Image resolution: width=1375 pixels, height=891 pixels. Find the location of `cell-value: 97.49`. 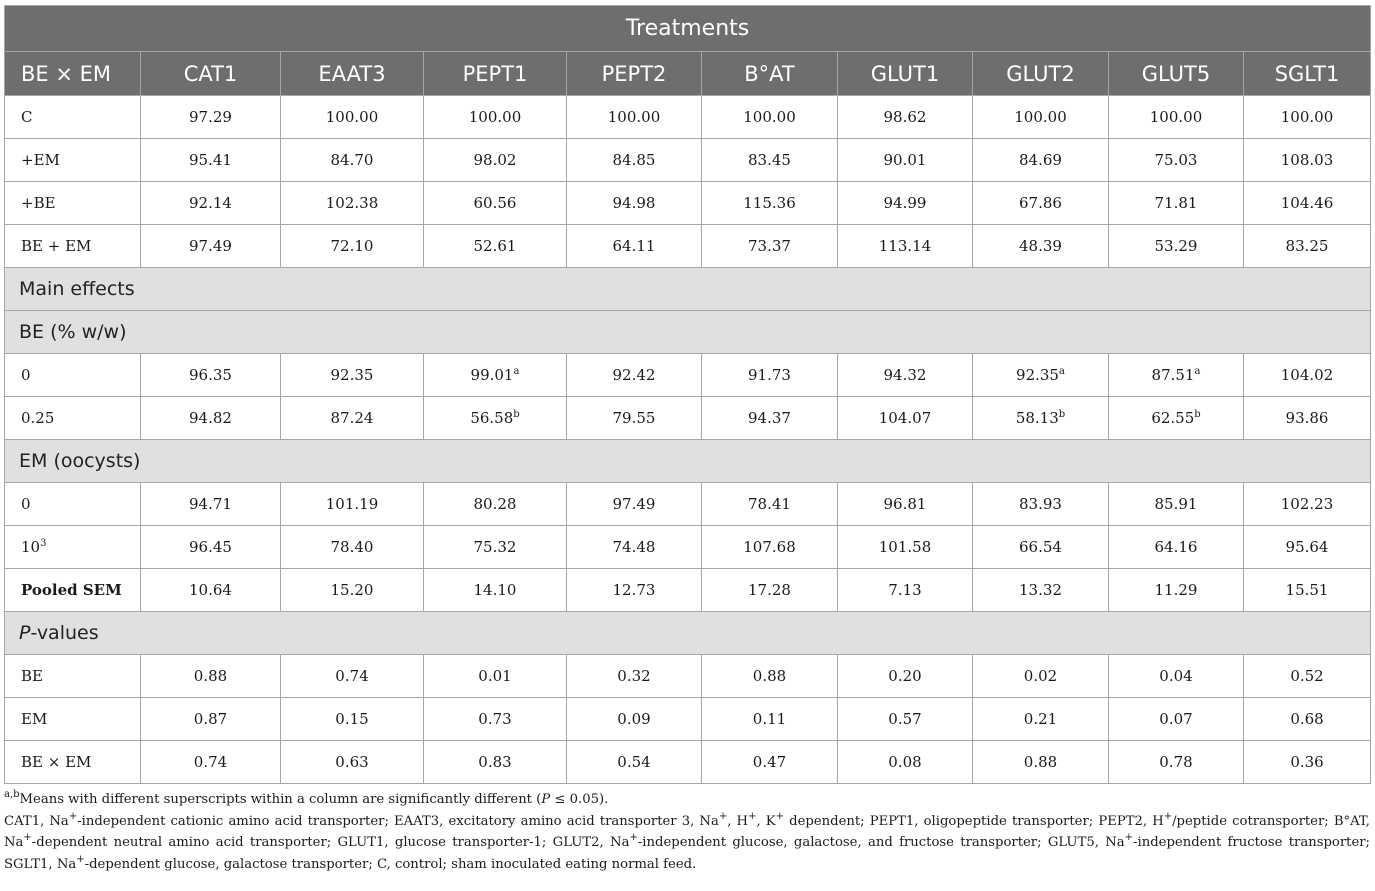

cell-value: 97.49 is located at coordinates (210, 246).